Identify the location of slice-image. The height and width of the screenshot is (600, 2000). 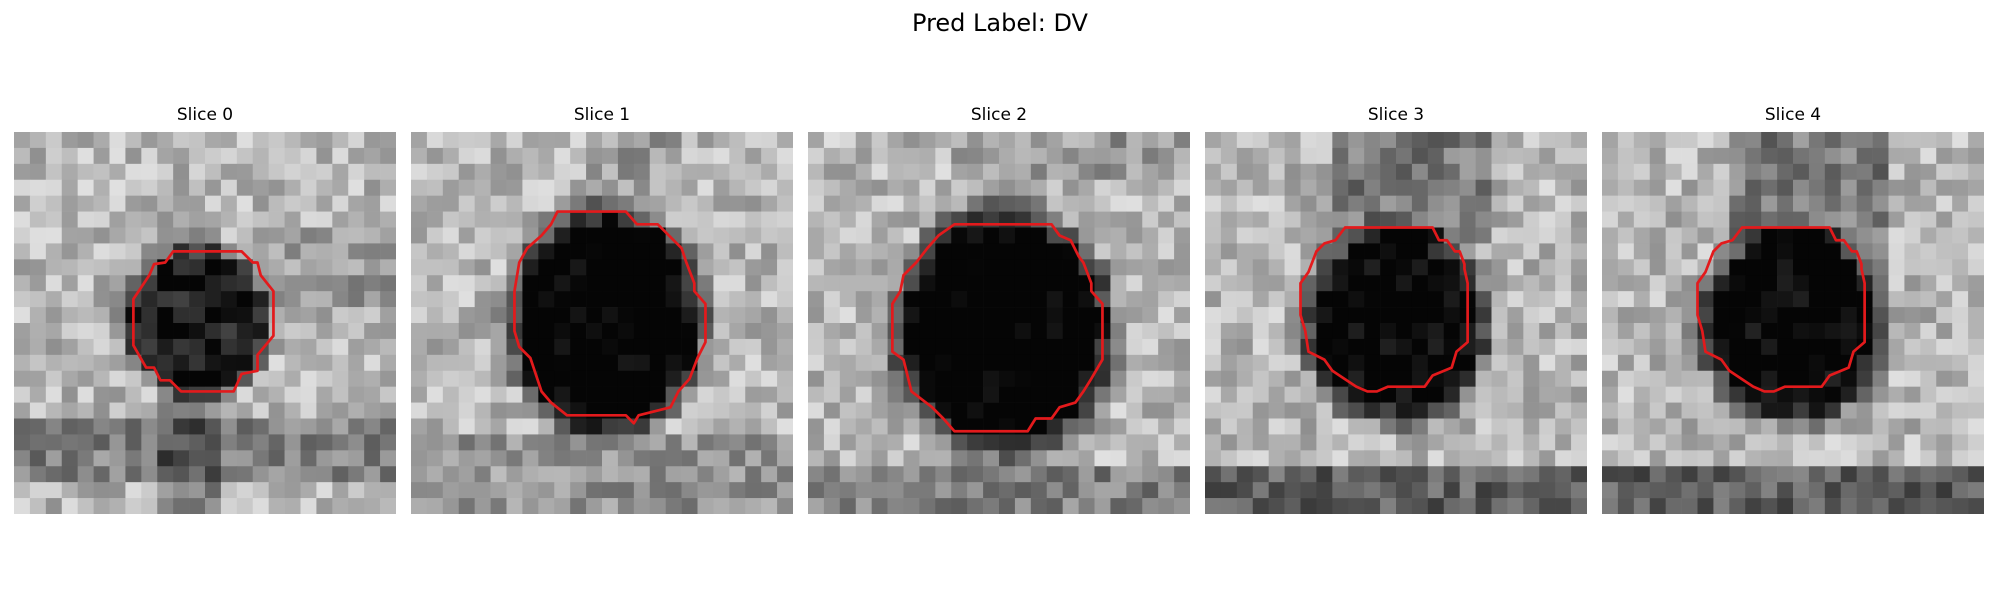
(1793, 323).